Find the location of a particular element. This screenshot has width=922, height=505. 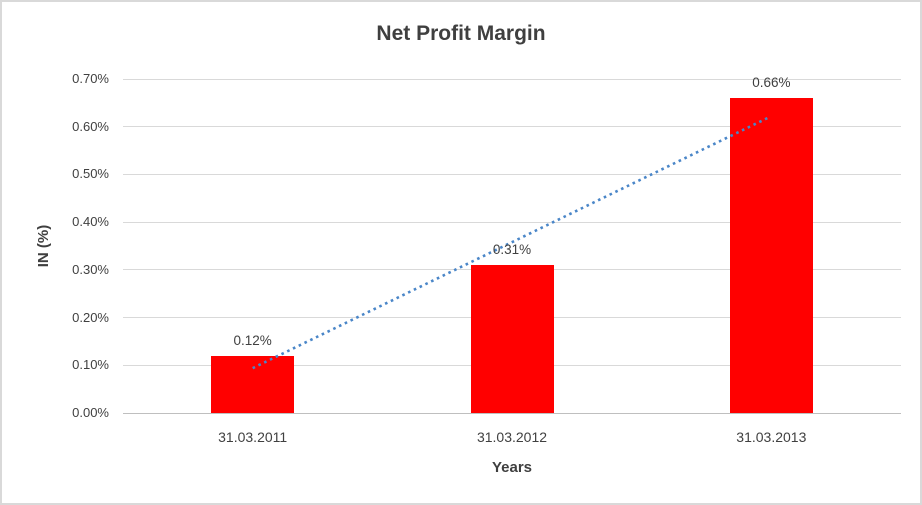

x-axis-title: Years is located at coordinates (512, 467).